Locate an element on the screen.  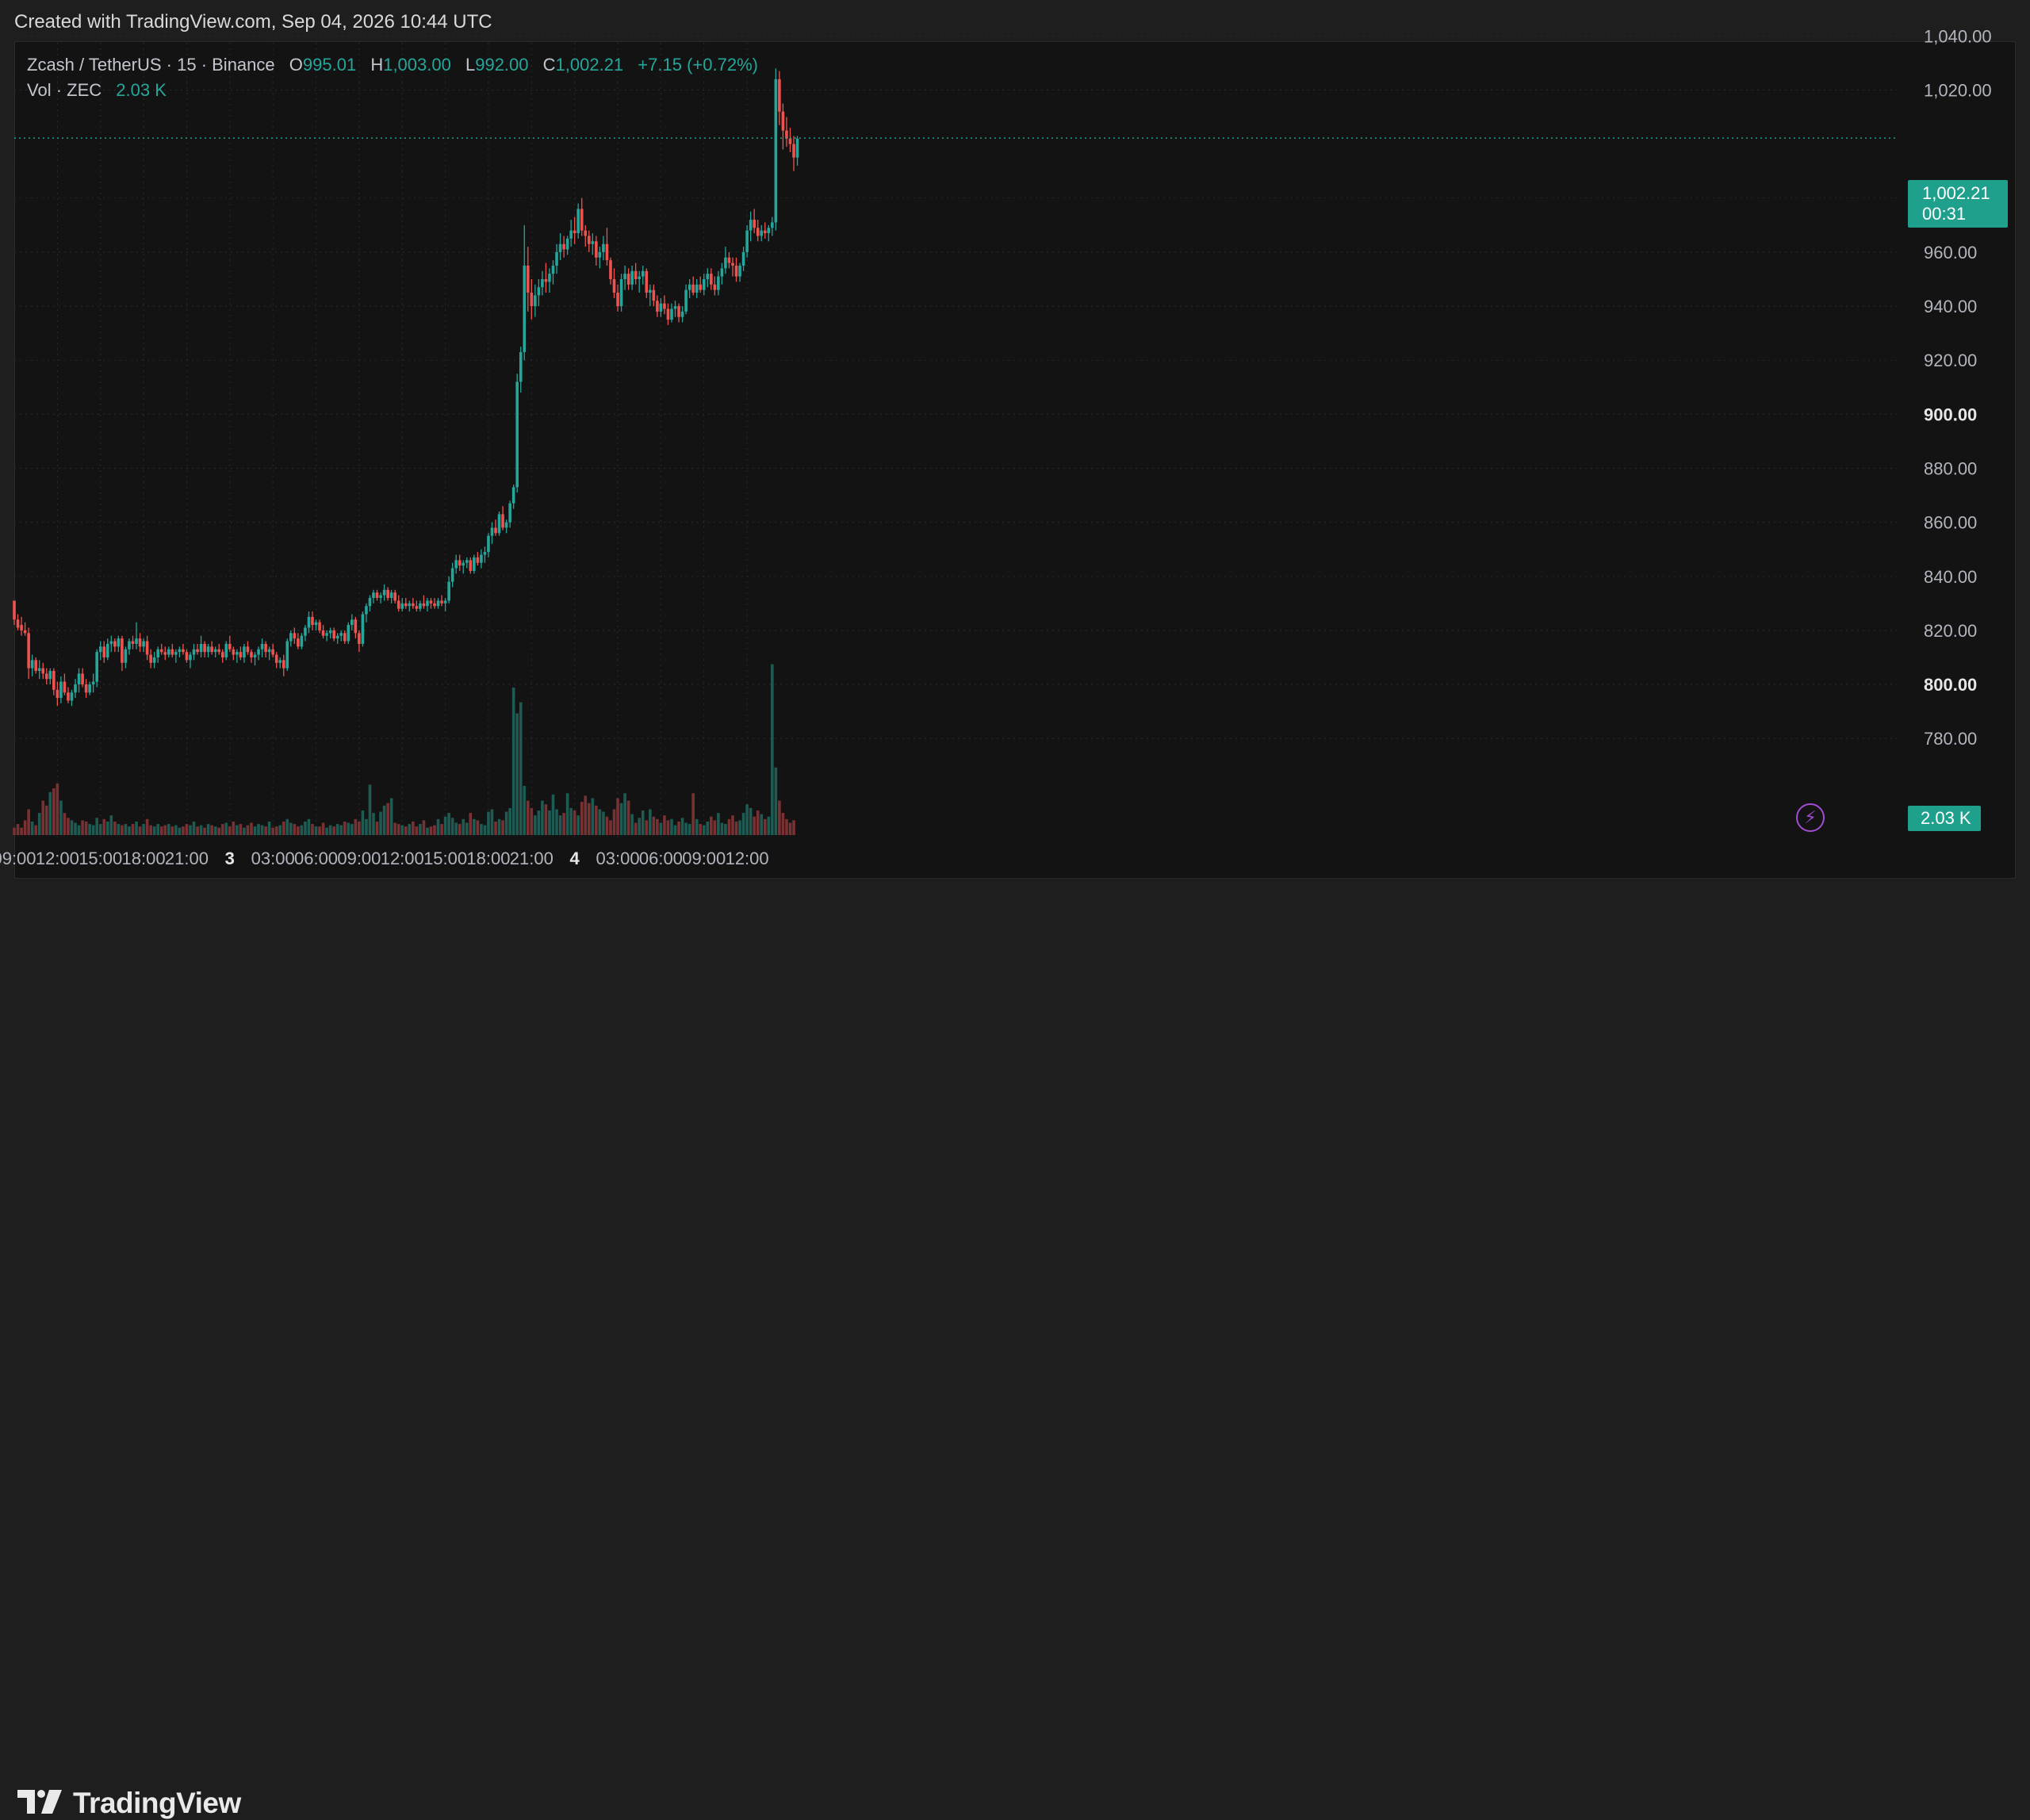
legend-volume-label: Vol · ZEC is located at coordinates (64, 90).